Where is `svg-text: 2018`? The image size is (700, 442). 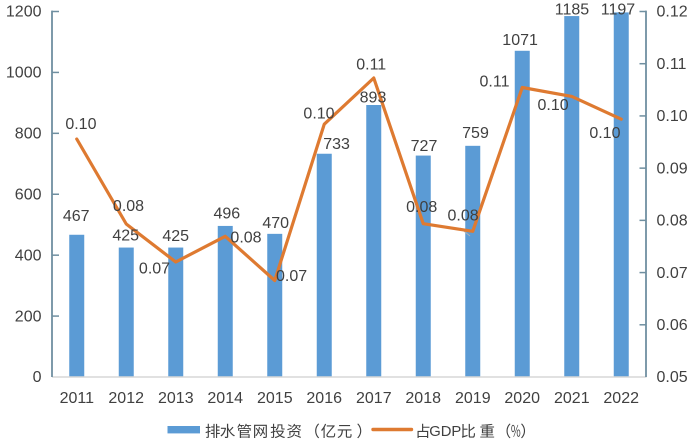
svg-text: 2018 is located at coordinates (423, 398).